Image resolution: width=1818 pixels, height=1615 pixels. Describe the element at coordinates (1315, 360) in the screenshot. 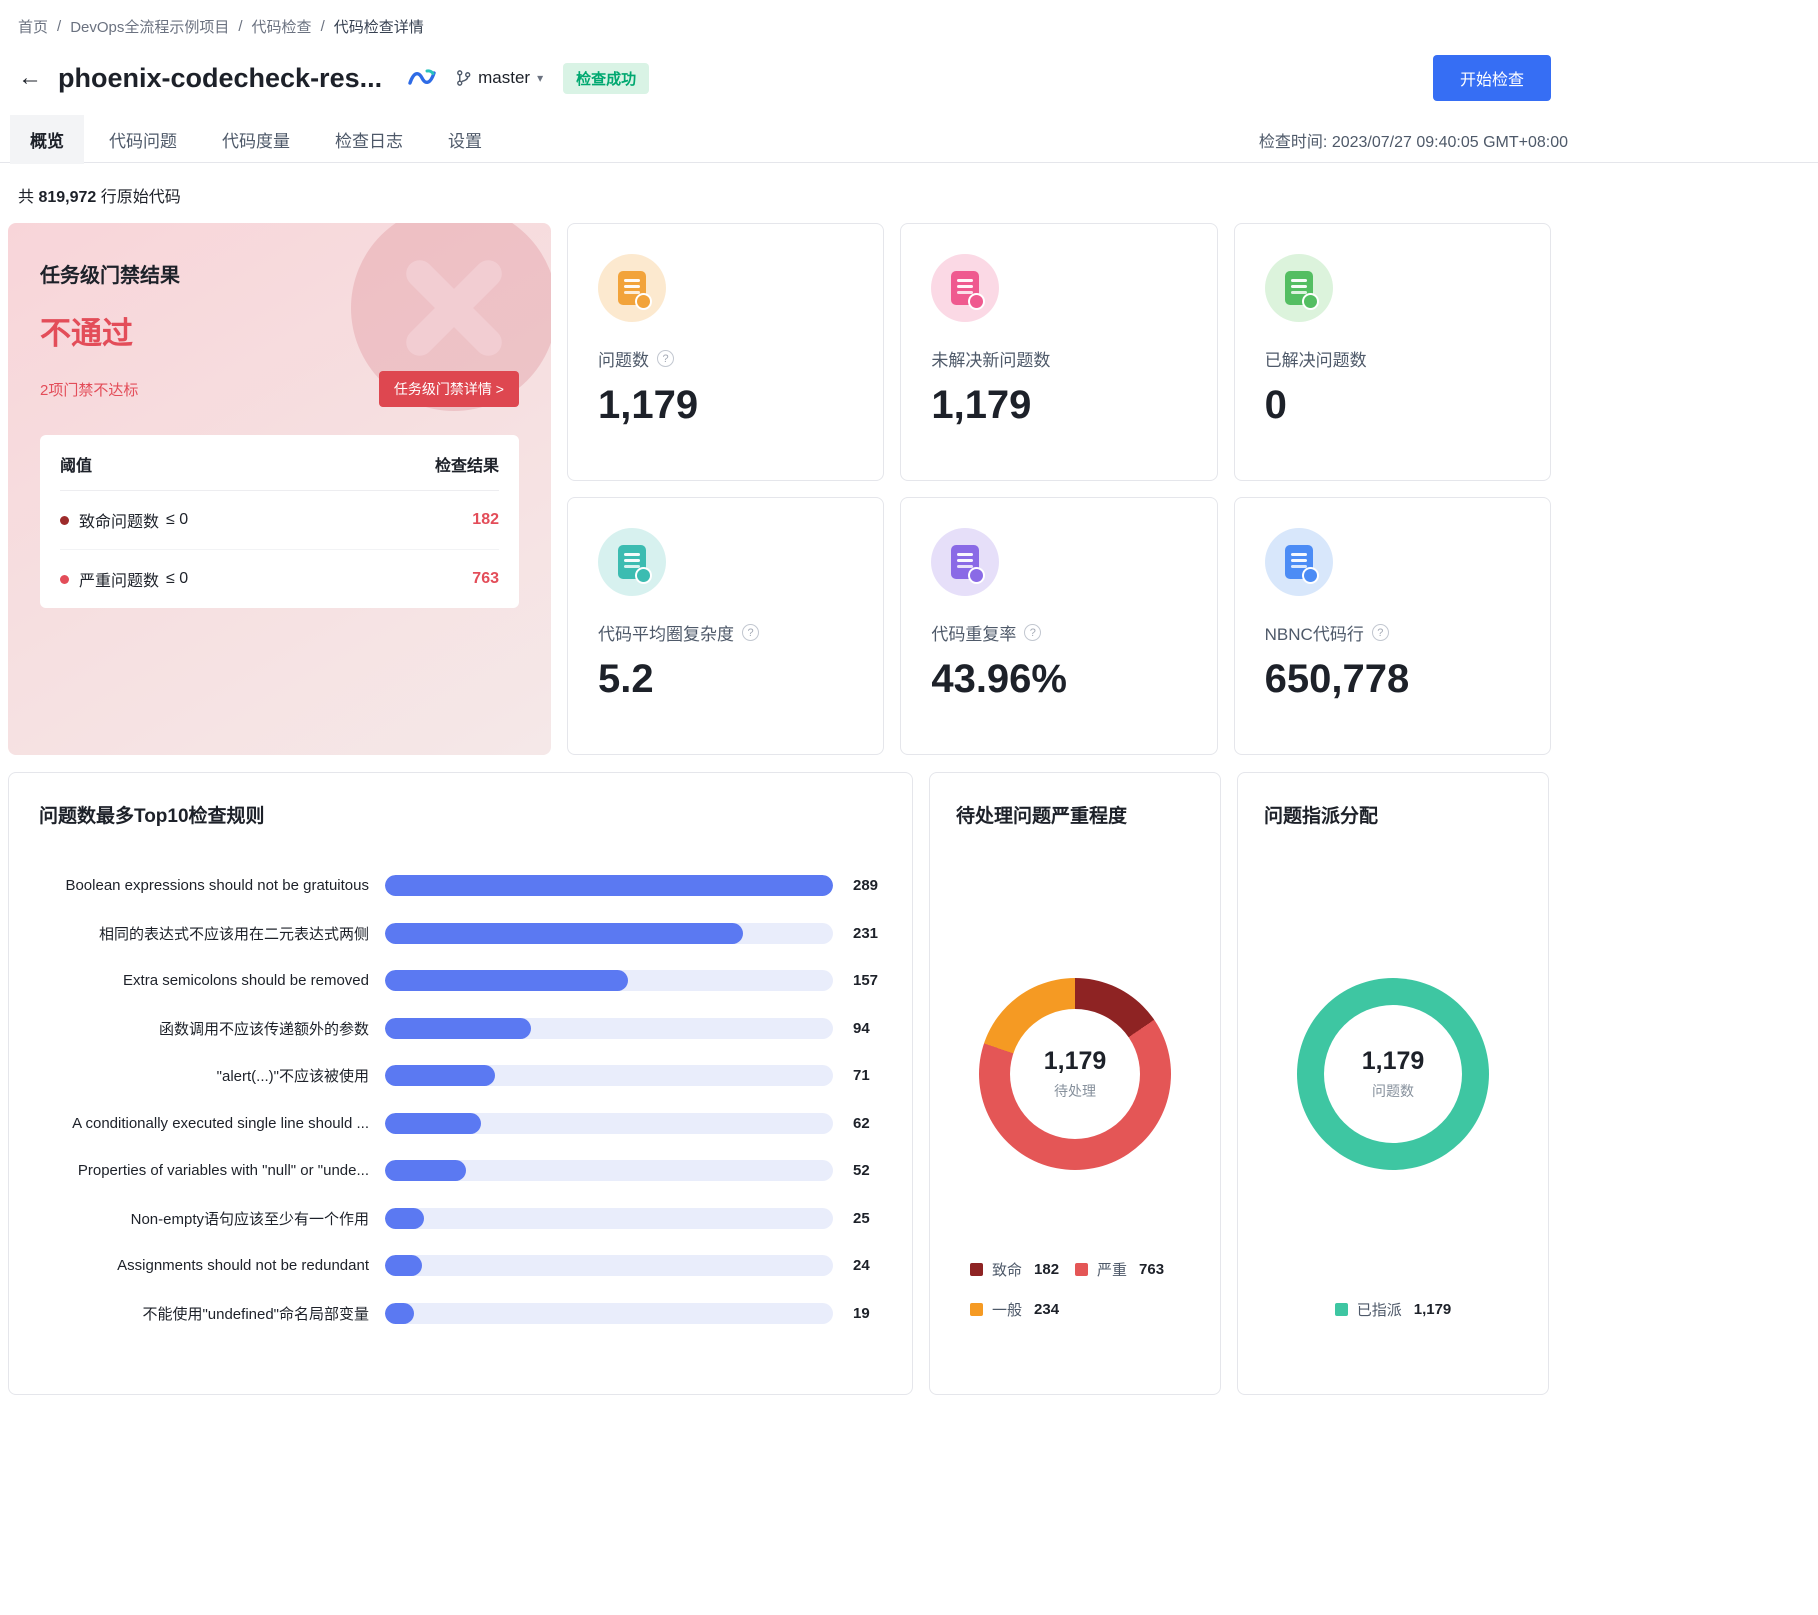

I see `metric-label: 已解决问题数` at that location.